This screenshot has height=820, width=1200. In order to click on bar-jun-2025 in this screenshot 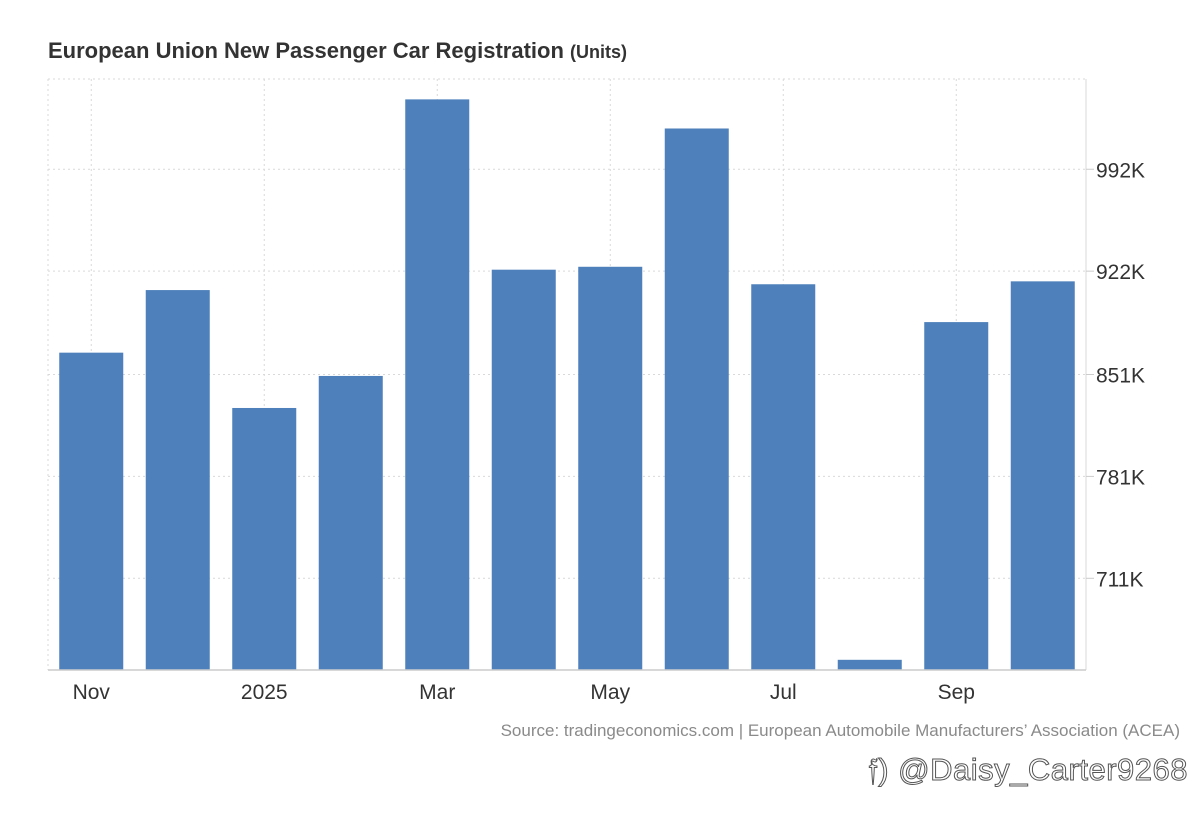, I will do `click(696, 399)`.